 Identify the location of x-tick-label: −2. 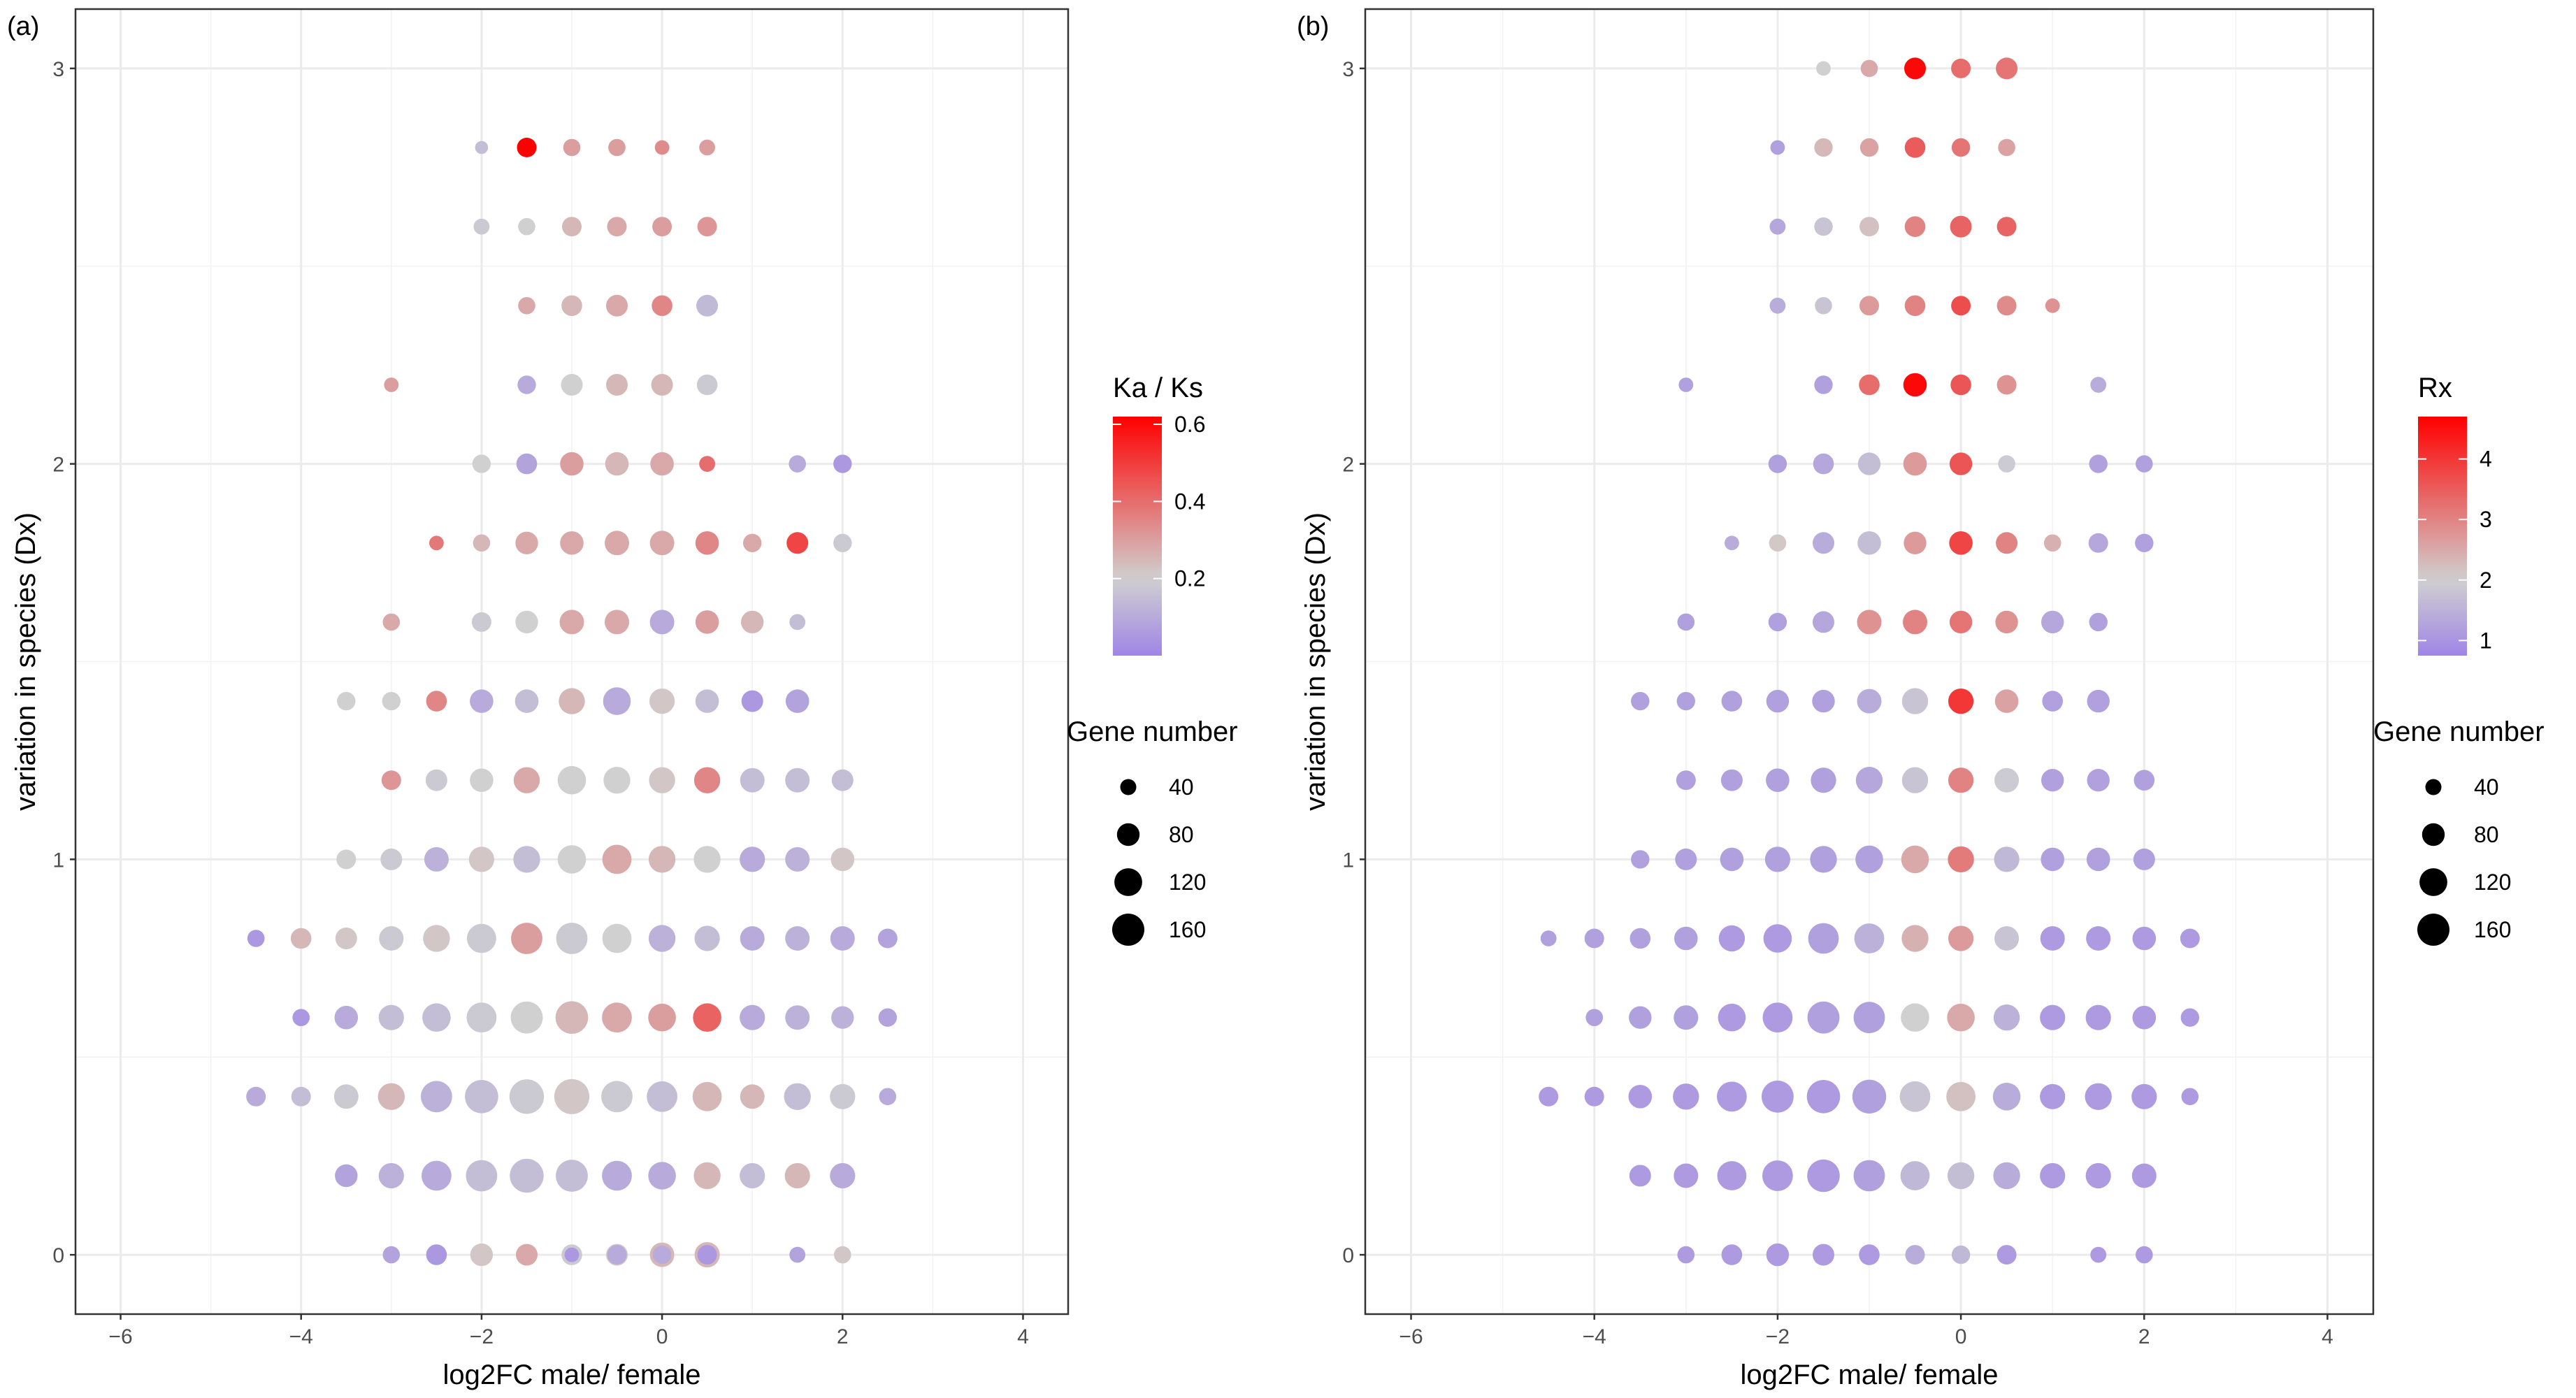
(1778, 1336).